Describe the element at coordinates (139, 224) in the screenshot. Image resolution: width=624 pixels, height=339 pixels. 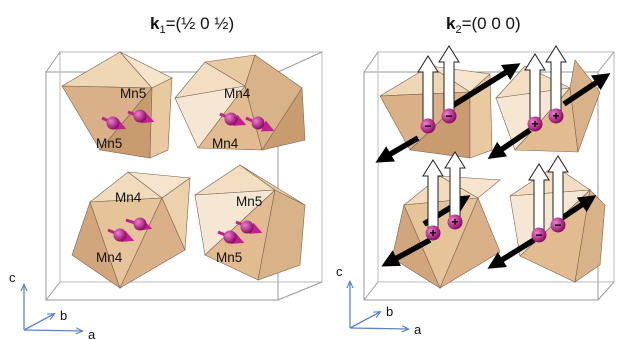
I see `mn-atom-lower-left-a` at that location.